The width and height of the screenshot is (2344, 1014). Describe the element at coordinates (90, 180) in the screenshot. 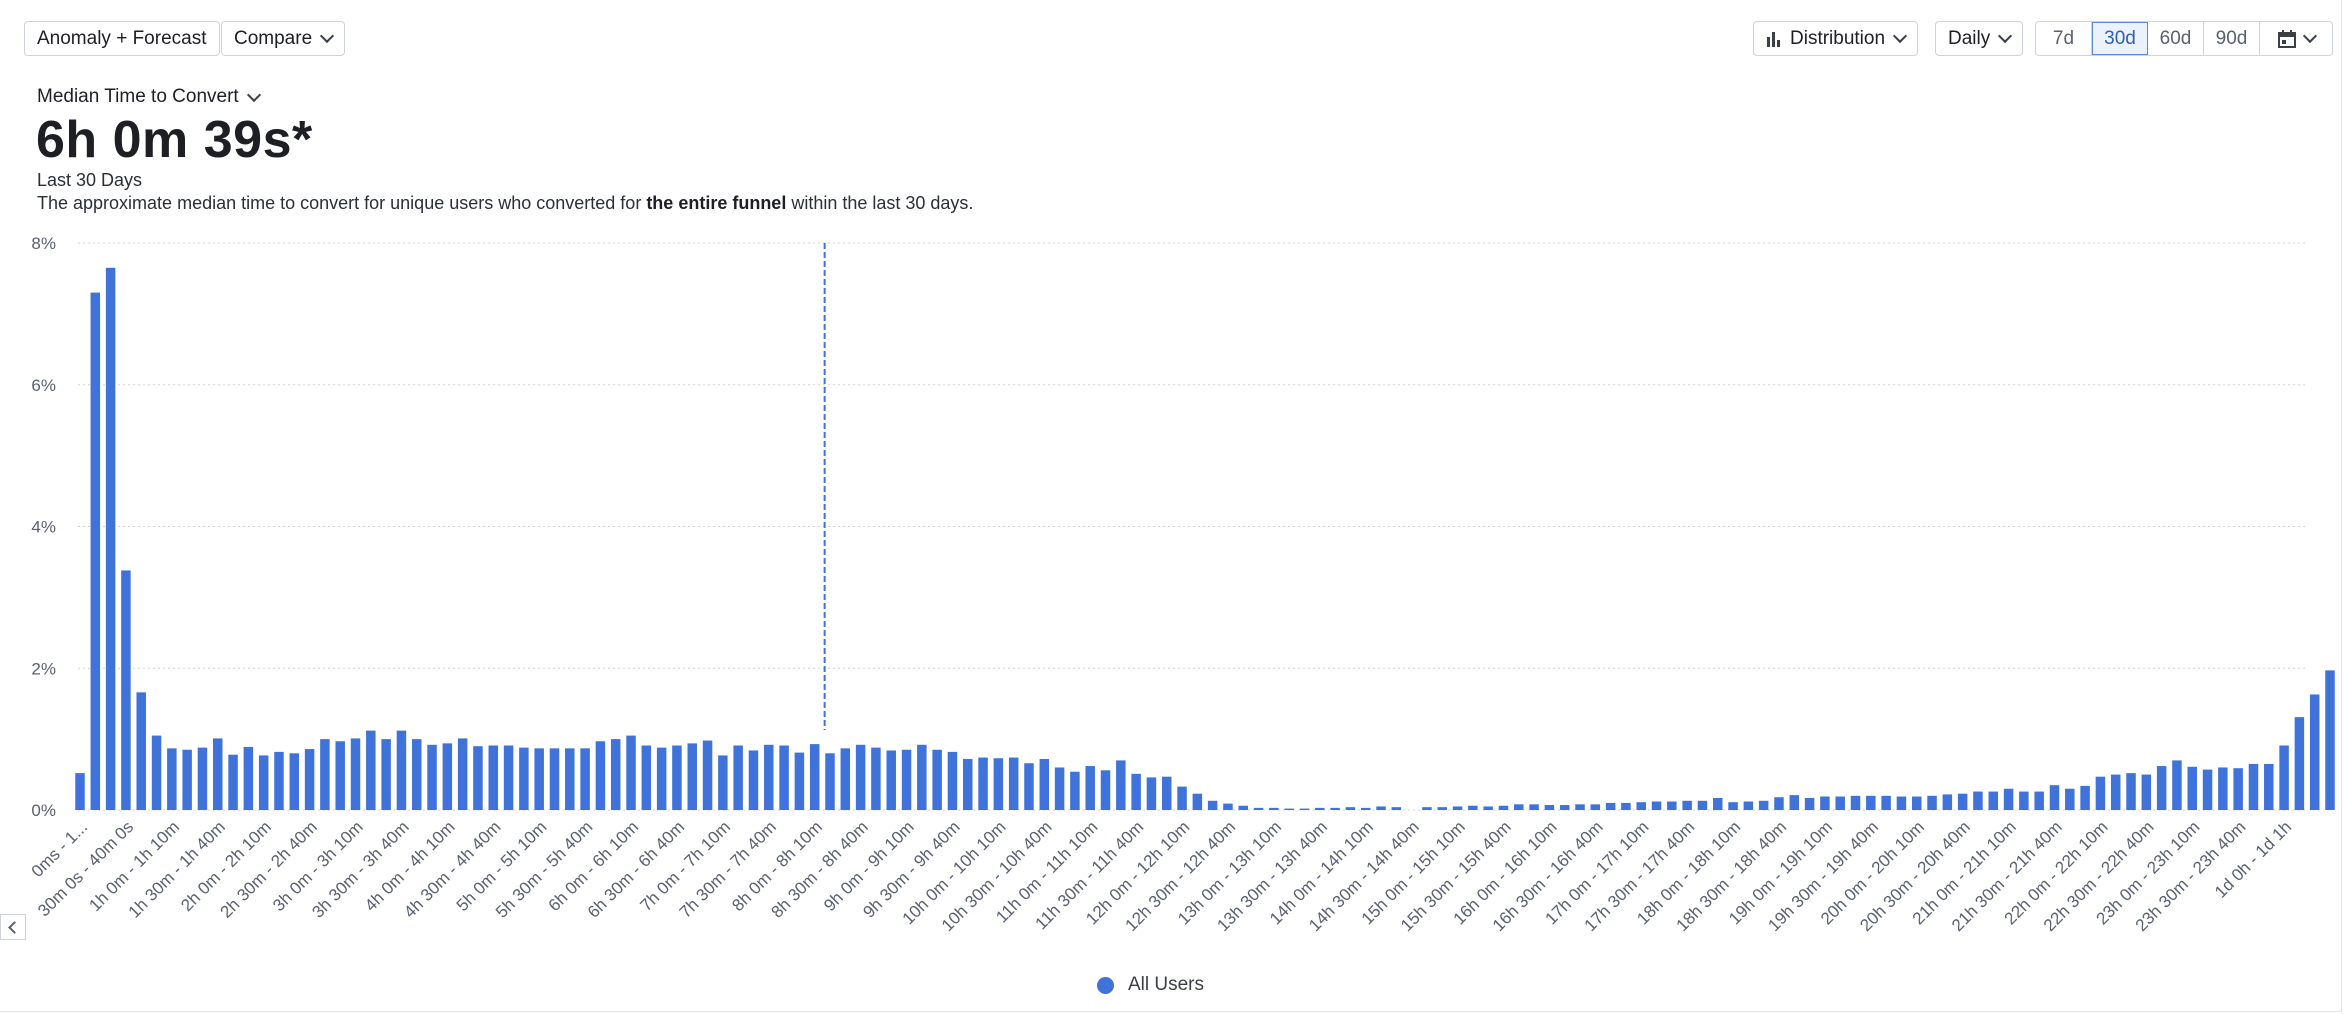

I see `metric-period: Last 30 Days` at that location.